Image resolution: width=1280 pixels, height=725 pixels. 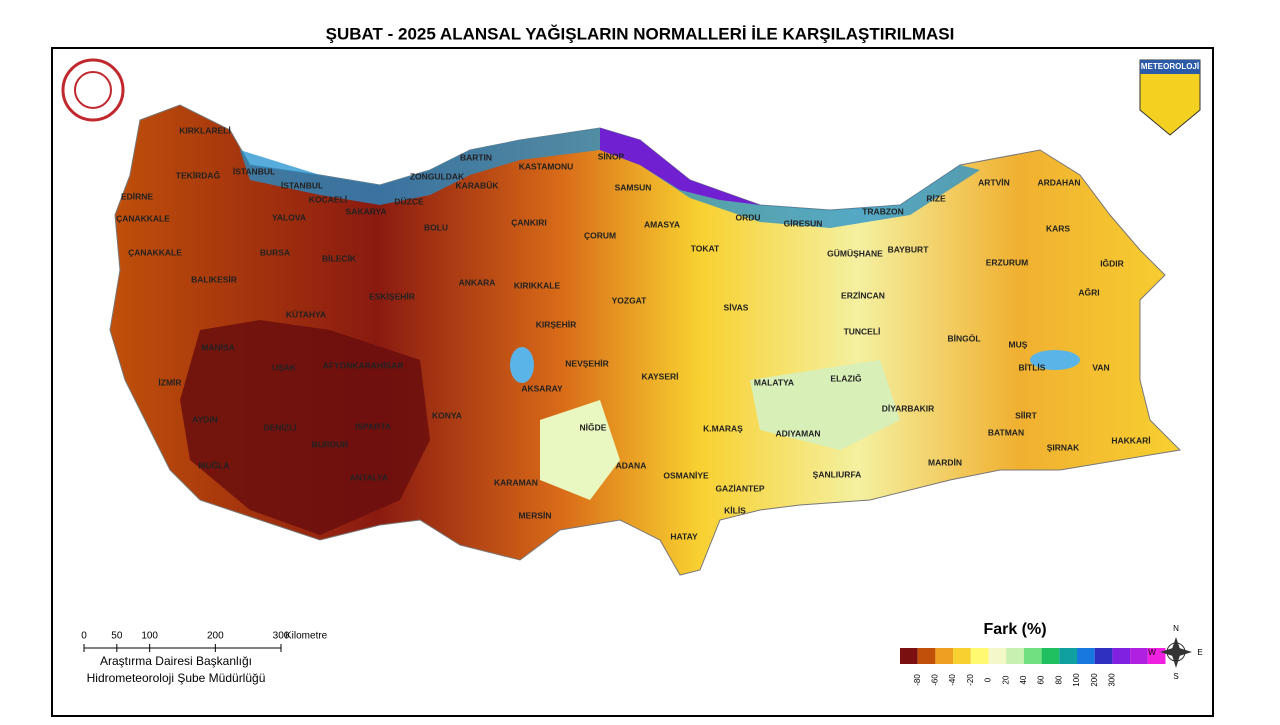 I want to click on province-label: MANİSA, so click(x=218, y=347).